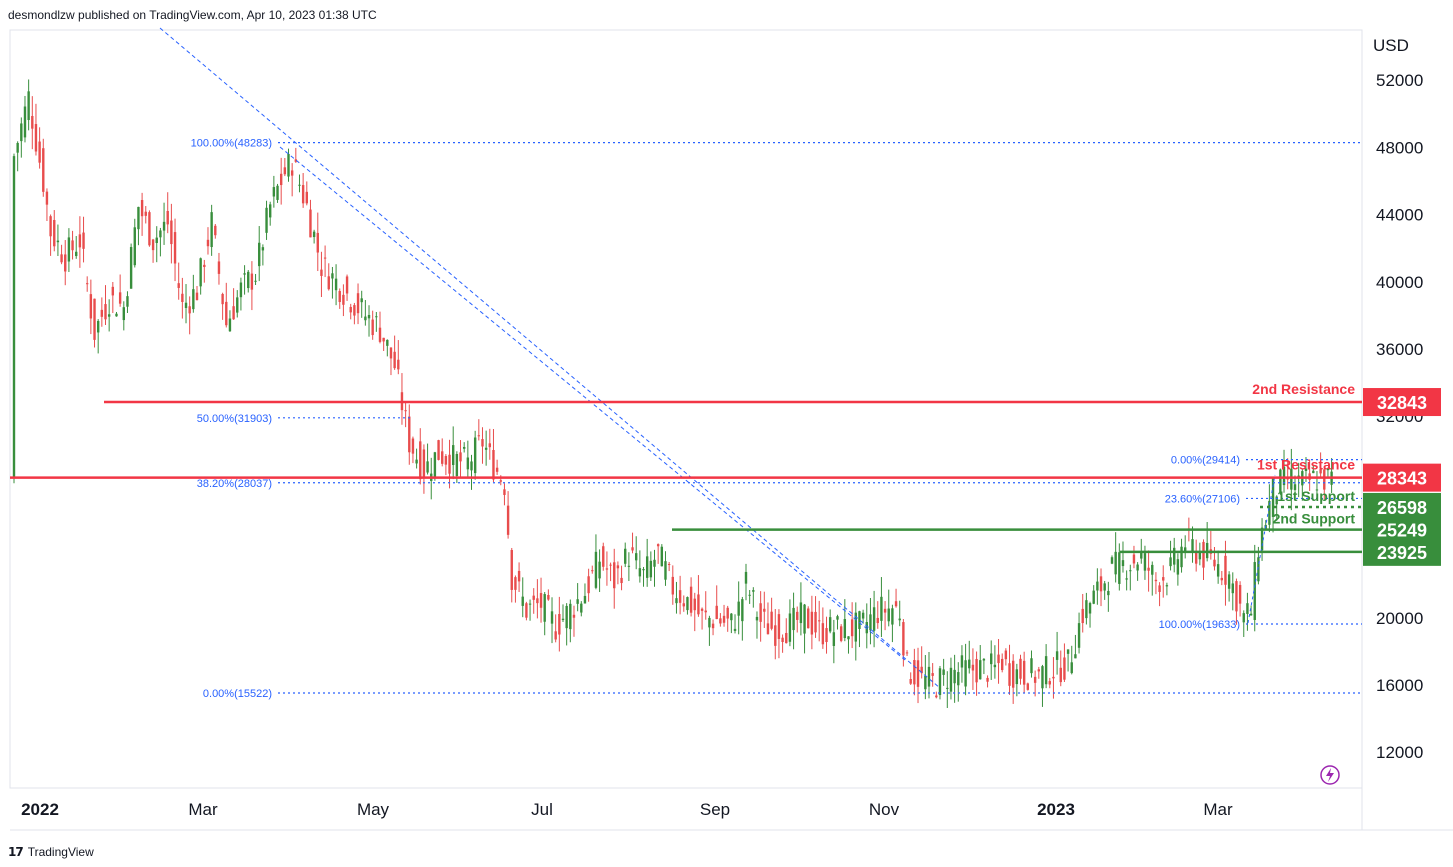  What do you see at coordinates (51, 852) in the screenshot?
I see `footer-brand: 17 TradingView` at bounding box center [51, 852].